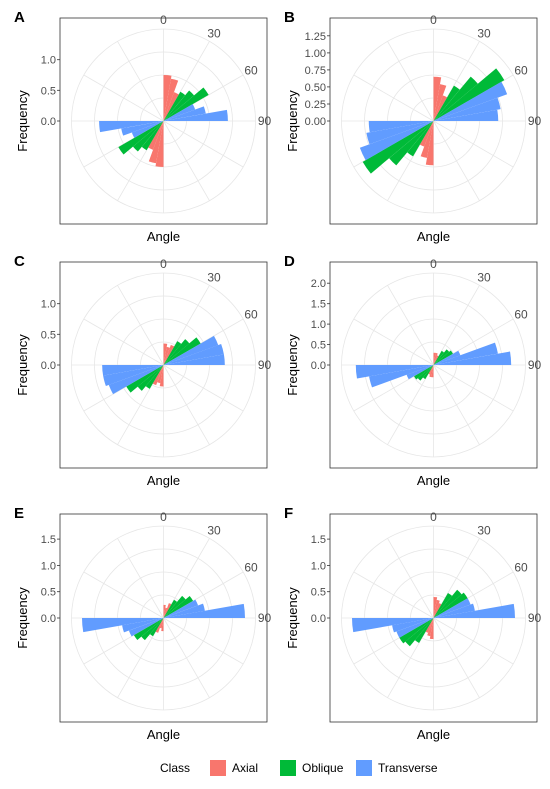 The image size is (550, 789). What do you see at coordinates (315, 122) in the screenshot?
I see `radial-tick-label: 0.00` at bounding box center [315, 122].